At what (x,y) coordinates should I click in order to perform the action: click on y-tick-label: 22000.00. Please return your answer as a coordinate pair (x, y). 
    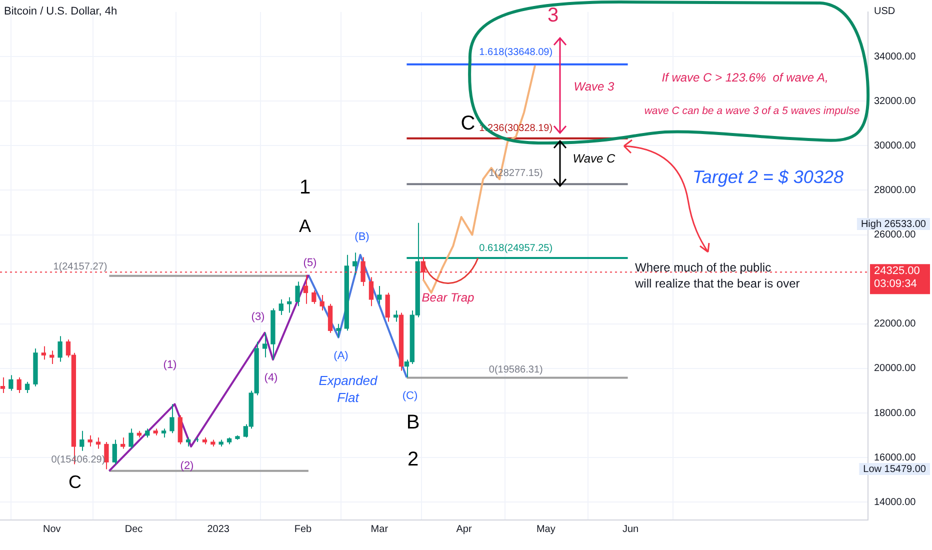
    Looking at the image, I should click on (895, 324).